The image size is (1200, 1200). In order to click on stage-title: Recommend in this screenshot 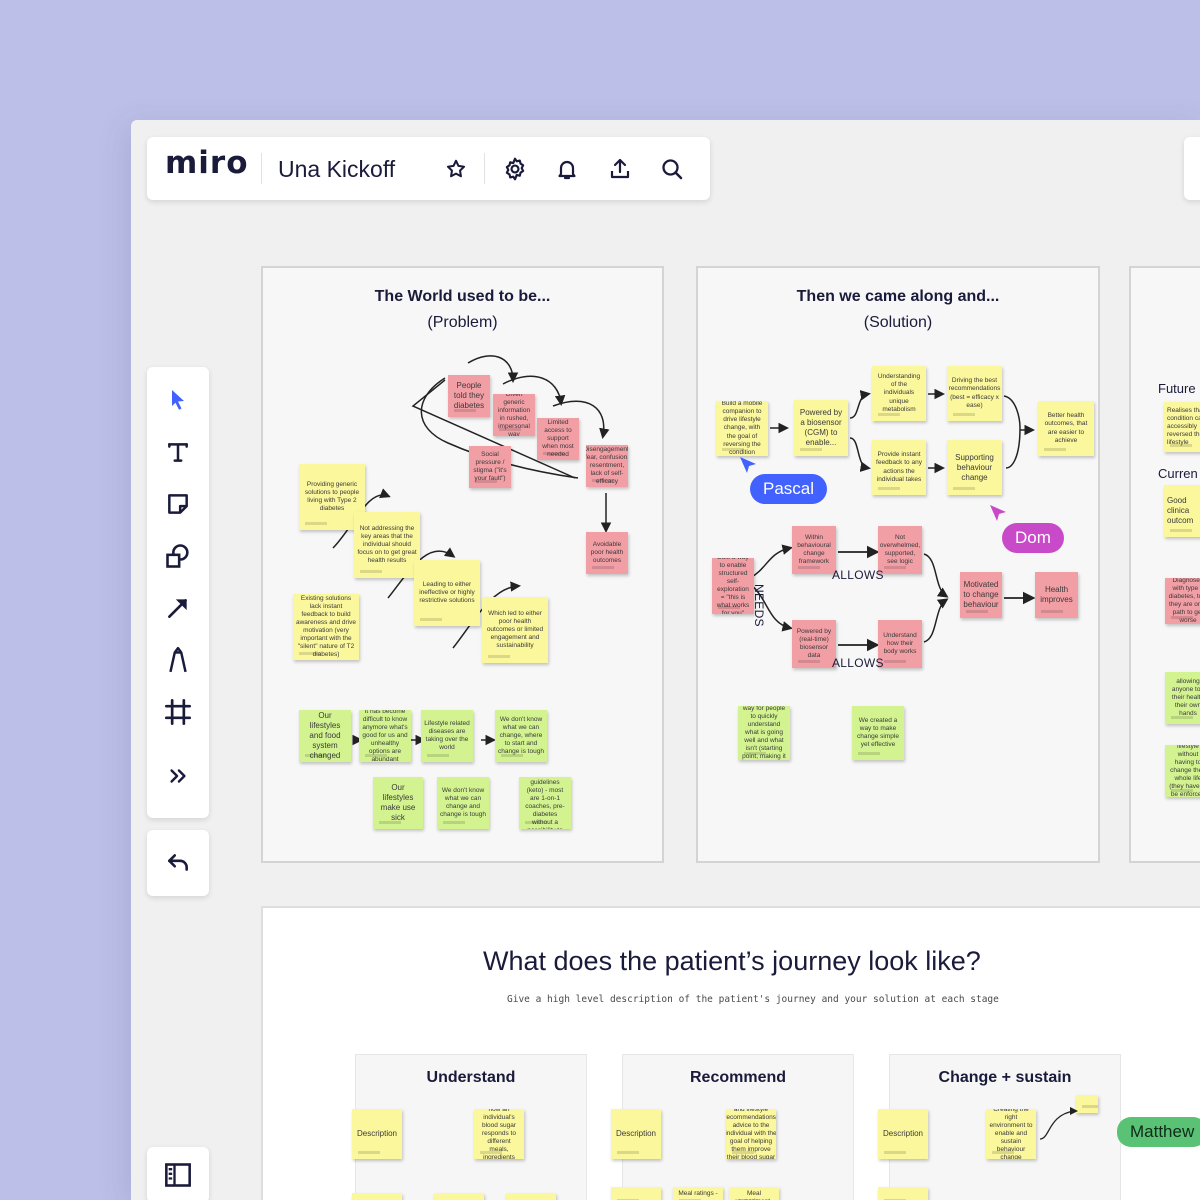, I will do `click(738, 1077)`.